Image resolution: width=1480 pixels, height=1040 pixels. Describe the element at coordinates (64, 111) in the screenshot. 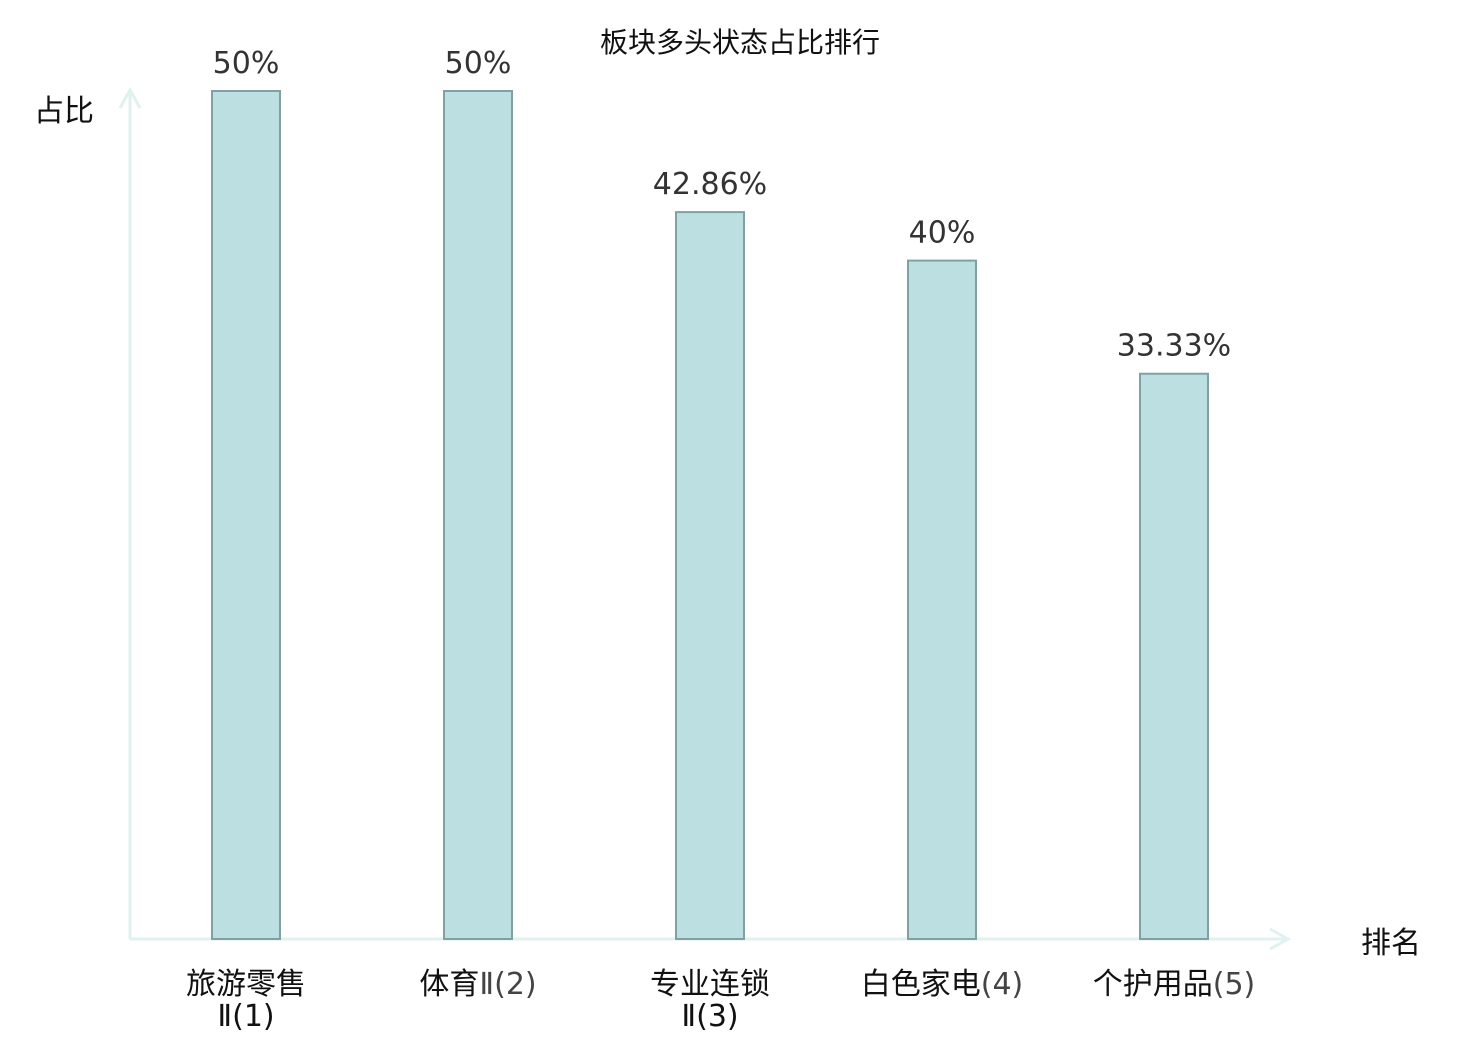

I see `y-axis-label: 占比` at that location.